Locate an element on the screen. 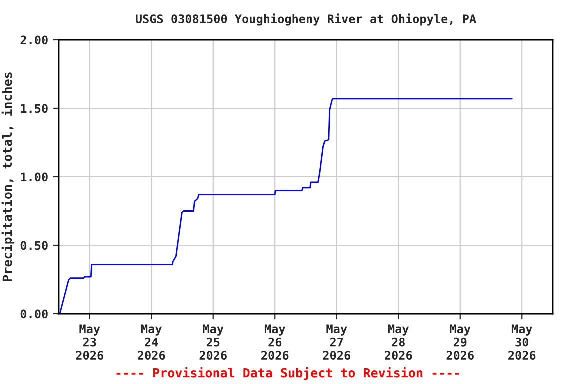 The width and height of the screenshot is (576, 384). x-tick-label: May 29 2026 is located at coordinates (460, 342).